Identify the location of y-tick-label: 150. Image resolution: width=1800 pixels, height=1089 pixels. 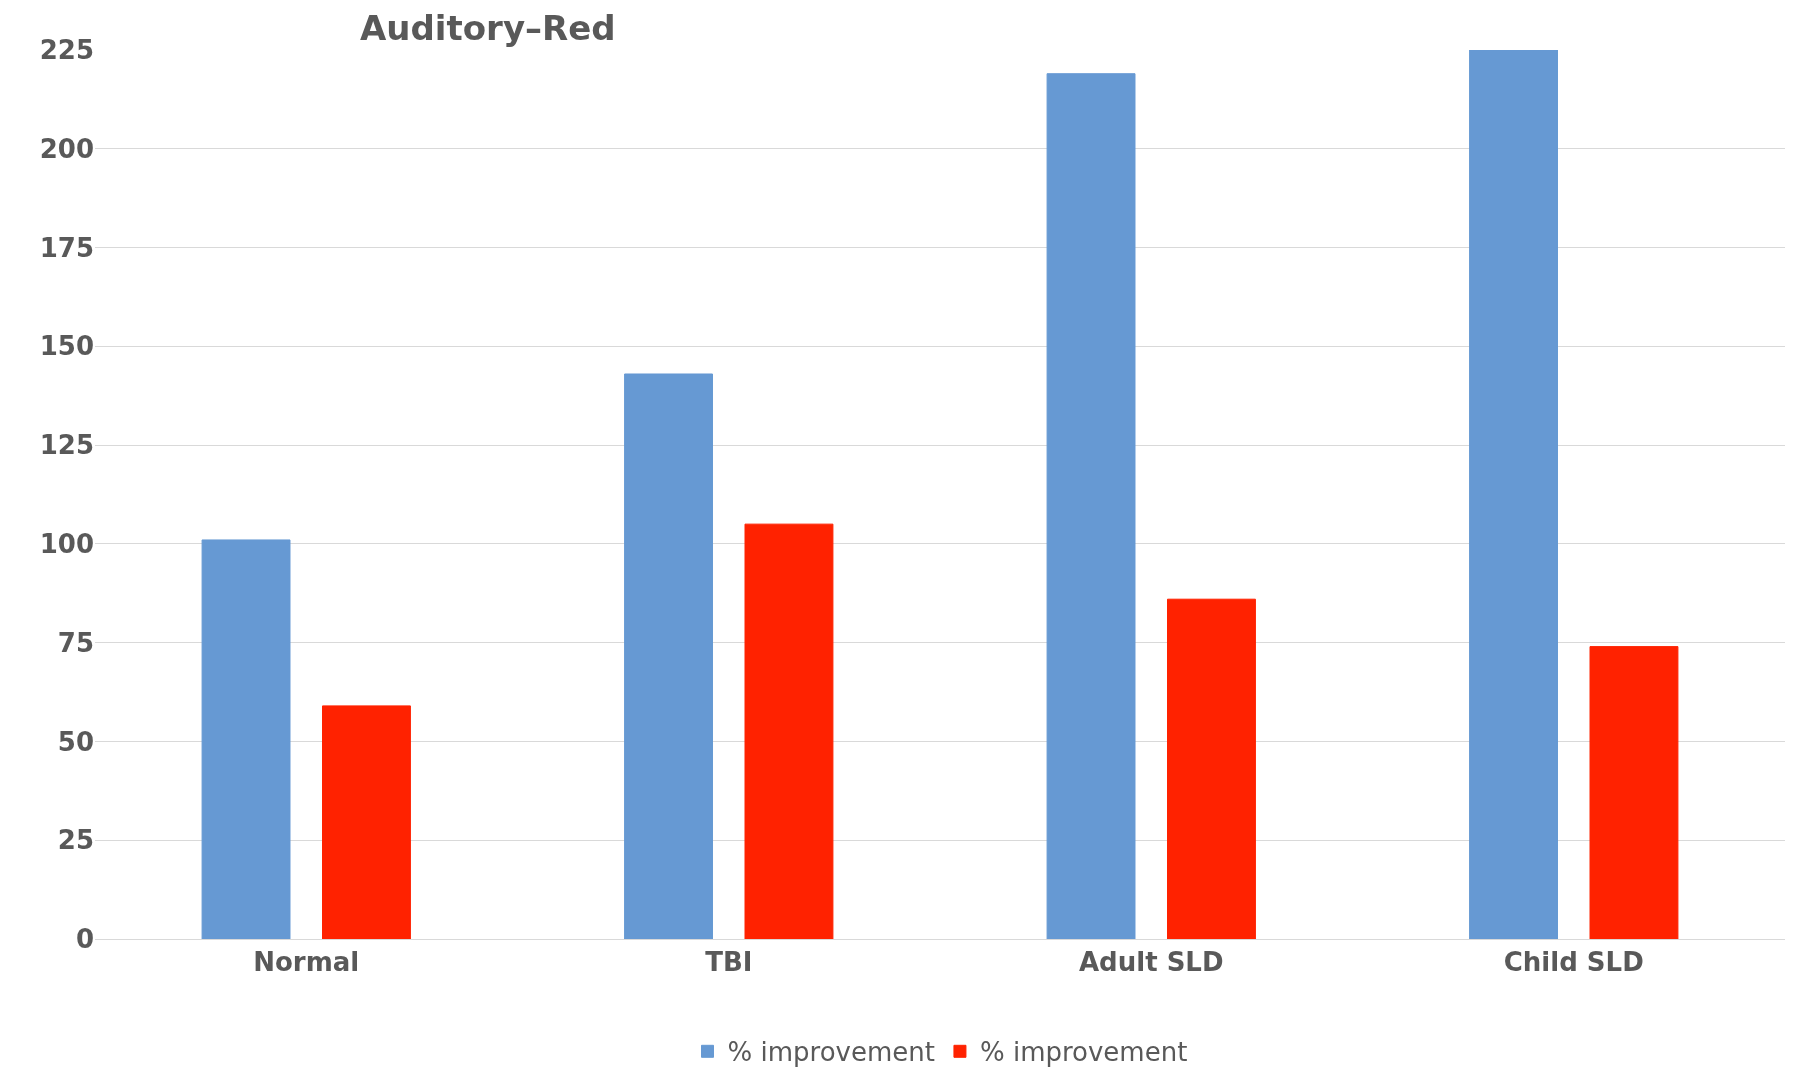
(66, 346).